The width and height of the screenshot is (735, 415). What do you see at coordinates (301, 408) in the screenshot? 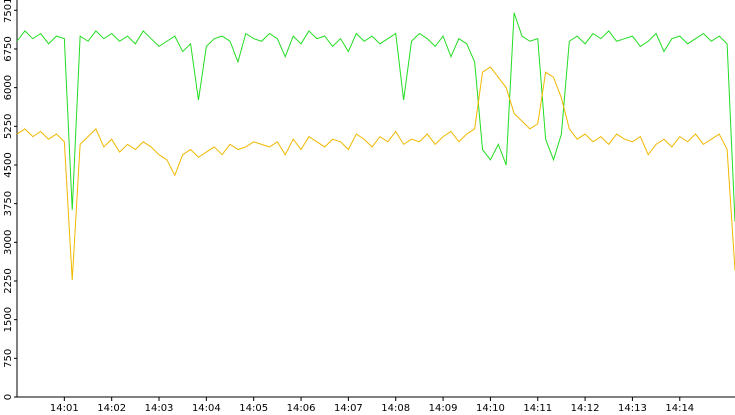
I see `x-tick-label: 14:06` at bounding box center [301, 408].